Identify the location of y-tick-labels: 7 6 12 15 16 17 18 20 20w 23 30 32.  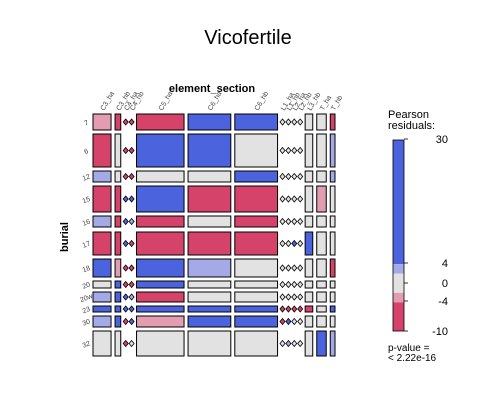
(86, 235).